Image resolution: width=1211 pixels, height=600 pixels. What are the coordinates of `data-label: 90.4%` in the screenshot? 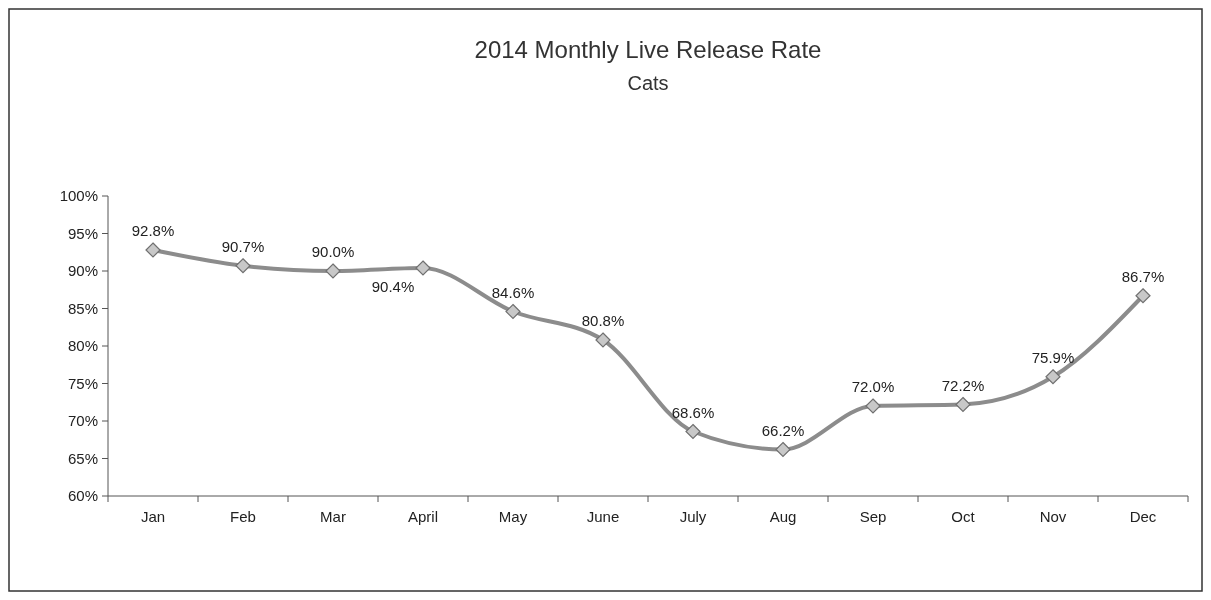 It's located at (393, 286).